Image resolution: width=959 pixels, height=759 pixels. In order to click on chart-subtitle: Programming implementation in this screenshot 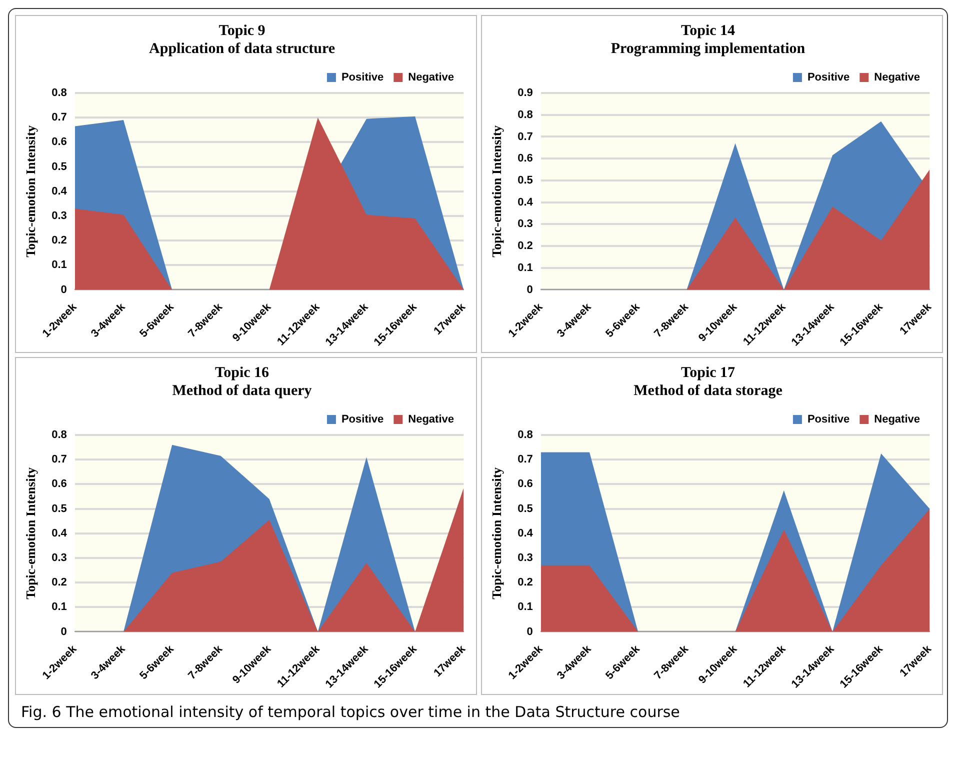, I will do `click(708, 48)`.